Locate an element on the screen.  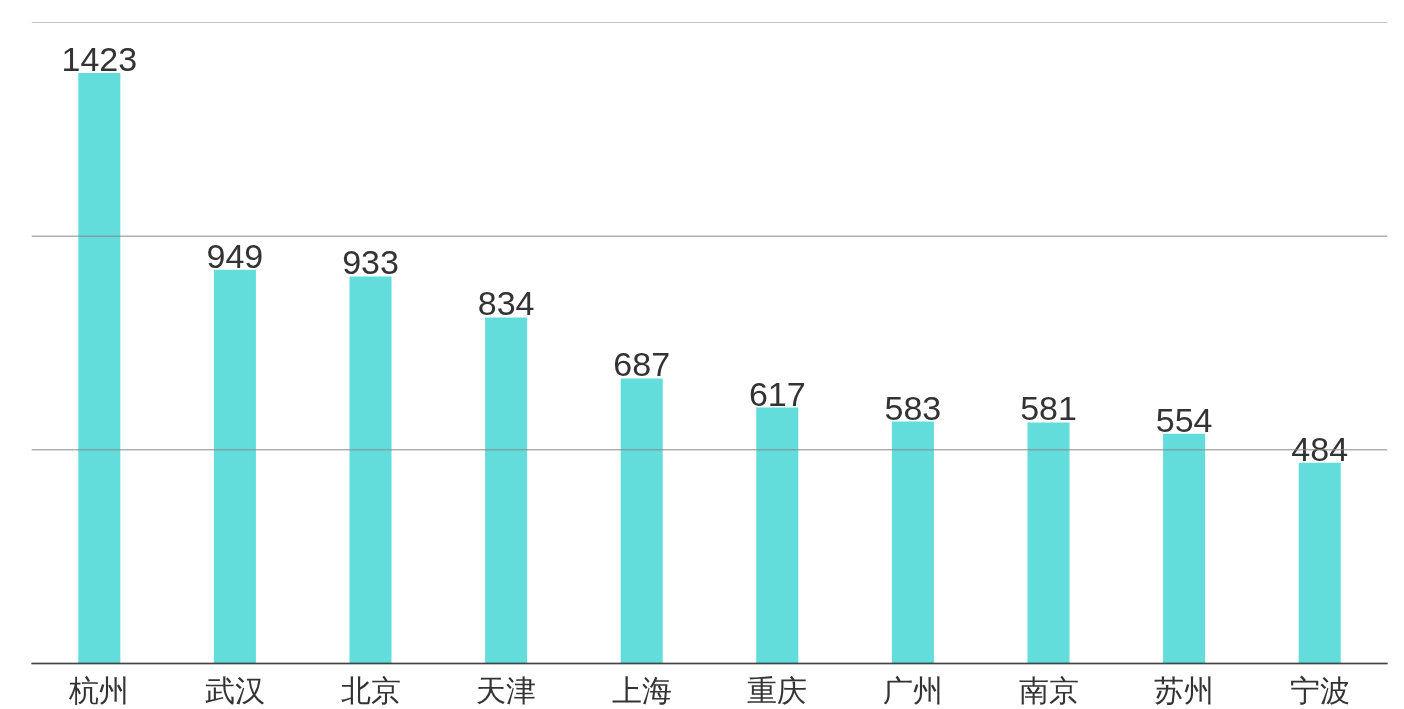
x-tick-label: 广州 is located at coordinates (912, 690).